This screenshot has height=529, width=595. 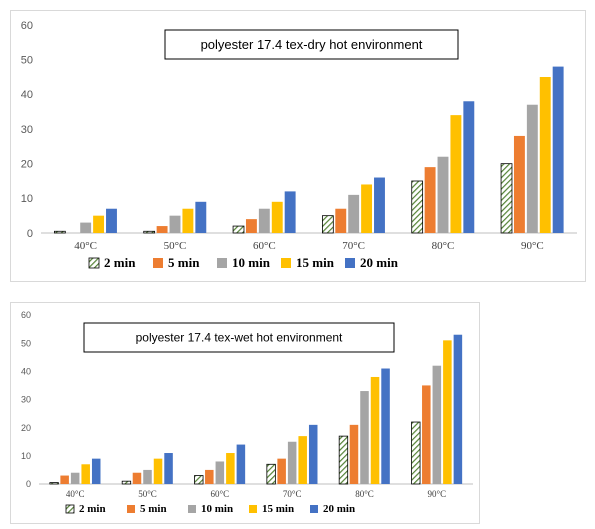 I want to click on chart-title: polyester 17.4 tex-dry hot environment, so click(x=312, y=44).